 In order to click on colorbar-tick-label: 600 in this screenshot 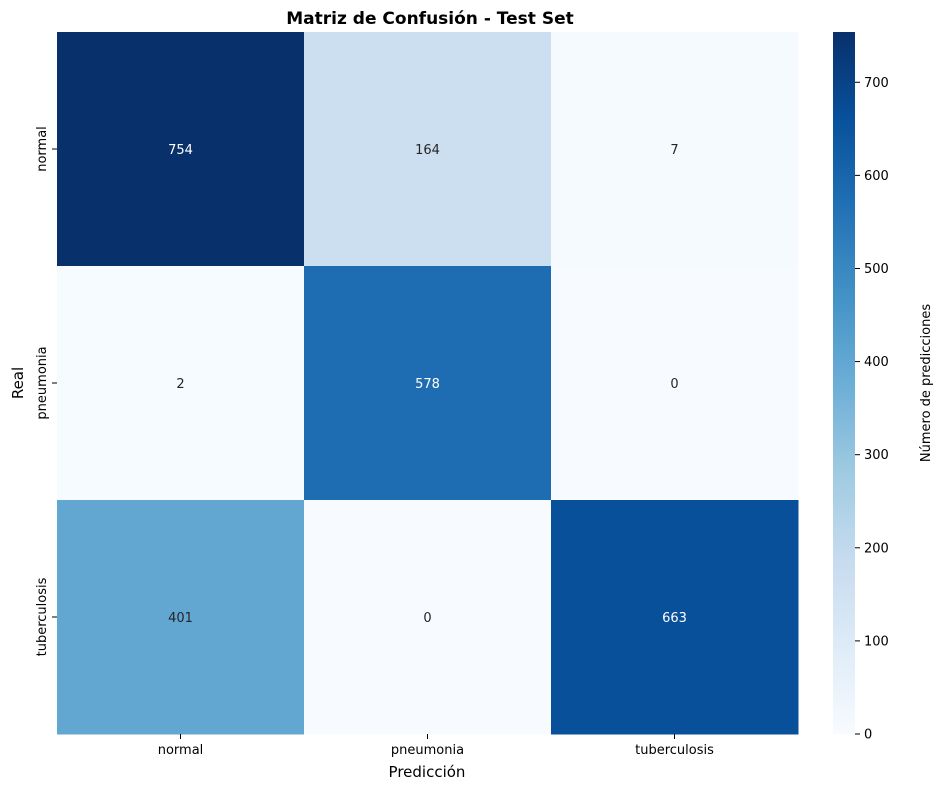, I will do `click(876, 176)`.